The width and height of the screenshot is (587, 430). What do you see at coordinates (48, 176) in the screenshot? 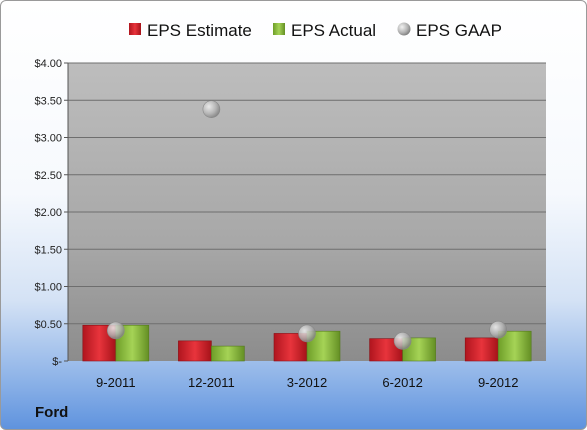
I see `y-tick-label: $2.50` at bounding box center [48, 176].